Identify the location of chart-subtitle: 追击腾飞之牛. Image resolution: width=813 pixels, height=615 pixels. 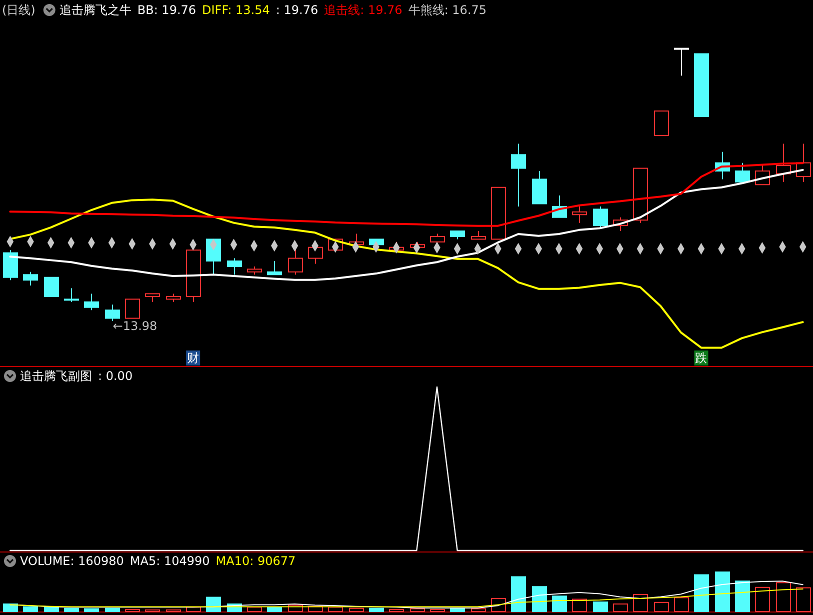
(95, 10).